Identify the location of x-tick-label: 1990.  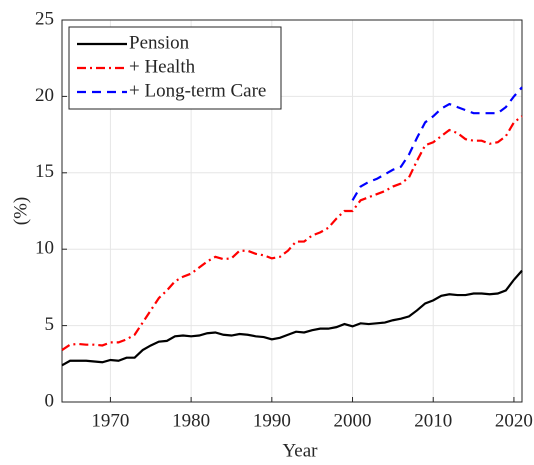
(272, 420).